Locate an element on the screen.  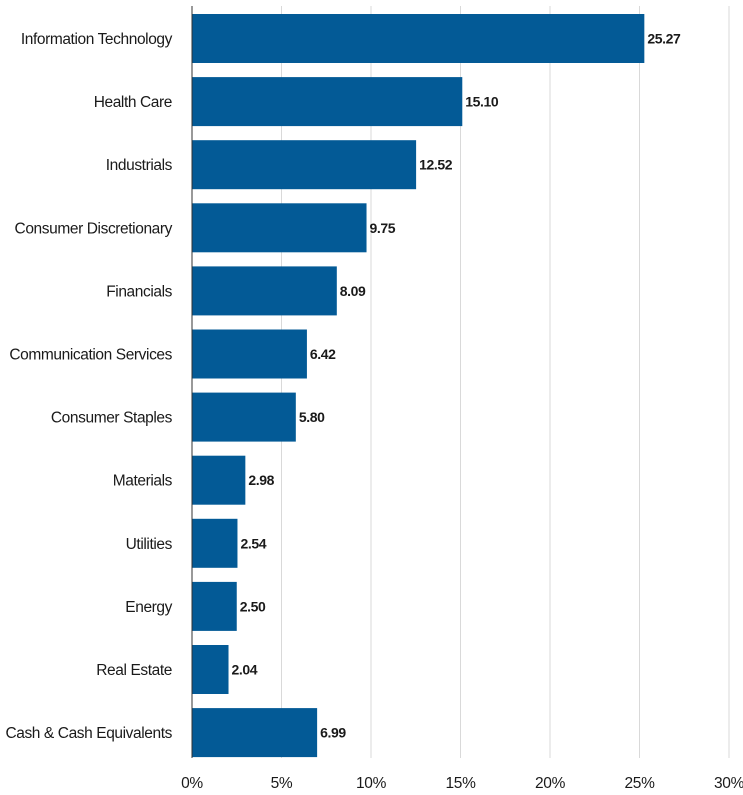
category-label: Information Technology is located at coordinates (97, 39).